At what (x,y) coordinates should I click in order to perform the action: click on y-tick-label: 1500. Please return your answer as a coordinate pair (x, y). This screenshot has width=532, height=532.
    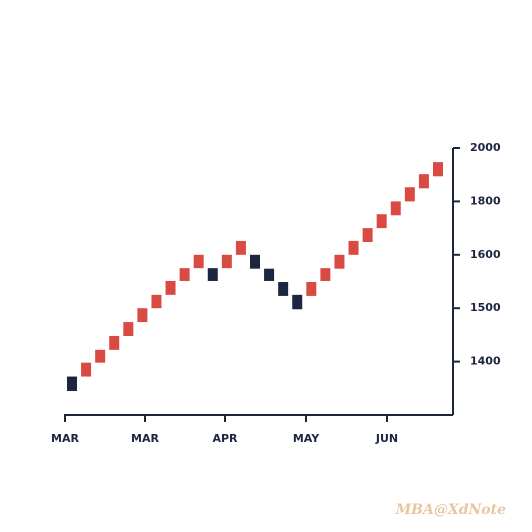
    Looking at the image, I should click on (485, 307).